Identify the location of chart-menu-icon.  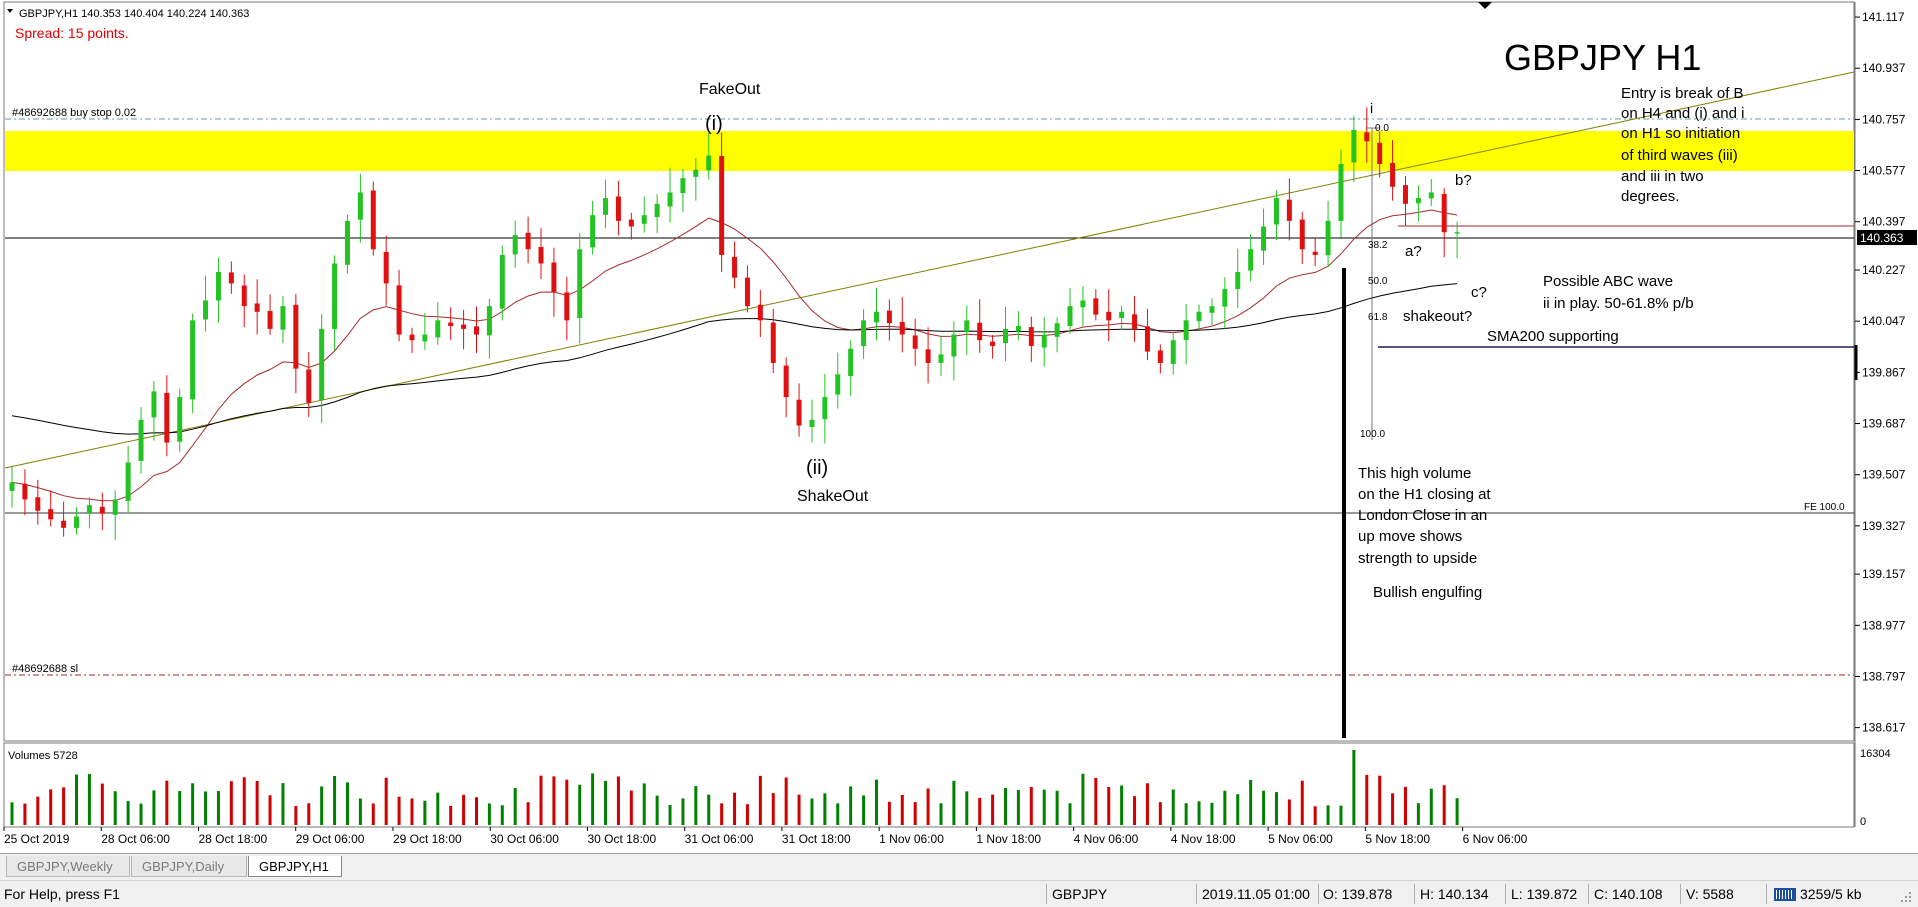
(10, 11).